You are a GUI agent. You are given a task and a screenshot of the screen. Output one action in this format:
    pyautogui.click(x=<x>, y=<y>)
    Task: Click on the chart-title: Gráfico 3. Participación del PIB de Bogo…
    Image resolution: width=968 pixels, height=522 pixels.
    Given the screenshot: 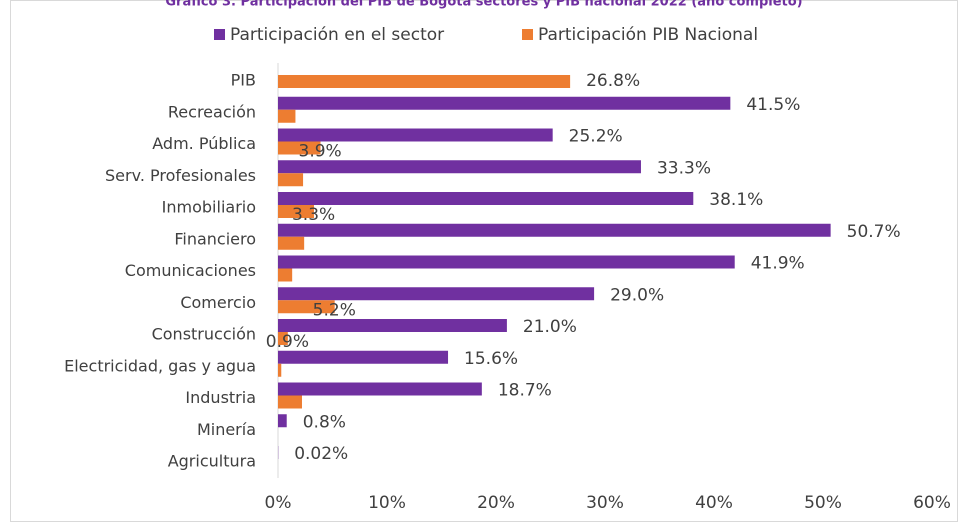 What is the action you would take?
    pyautogui.click(x=483, y=5)
    